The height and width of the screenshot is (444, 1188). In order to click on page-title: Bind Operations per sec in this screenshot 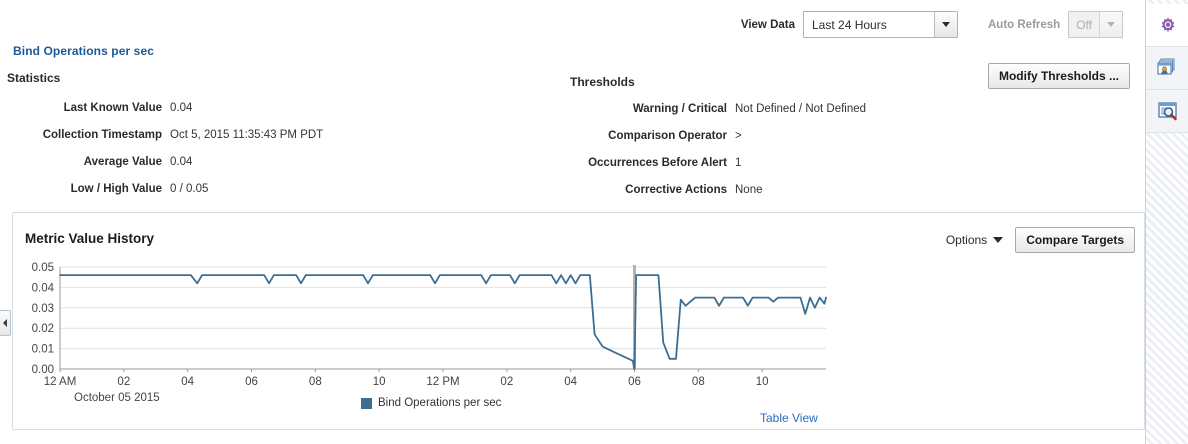, I will do `click(84, 51)`.